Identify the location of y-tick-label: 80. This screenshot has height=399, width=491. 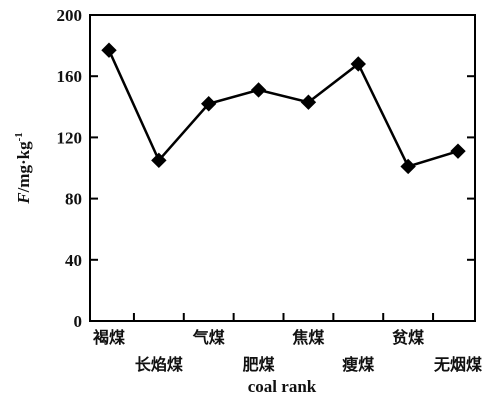
(73, 199).